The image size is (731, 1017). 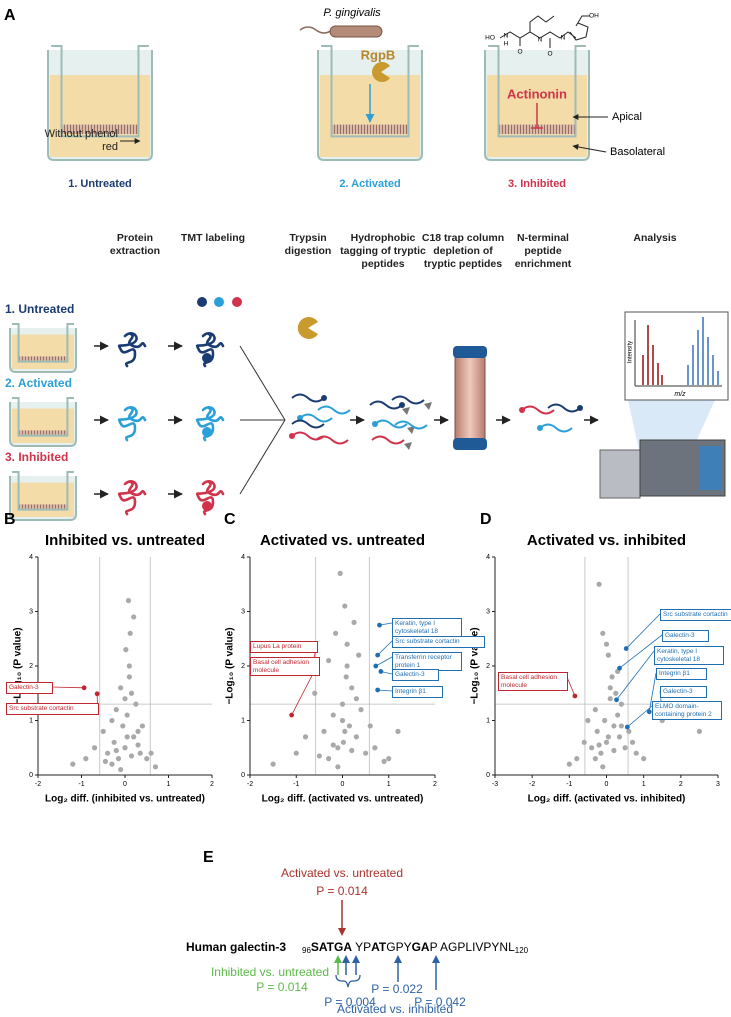 What do you see at coordinates (43, 432) in the screenshot?
I see `membrane` at bounding box center [43, 432].